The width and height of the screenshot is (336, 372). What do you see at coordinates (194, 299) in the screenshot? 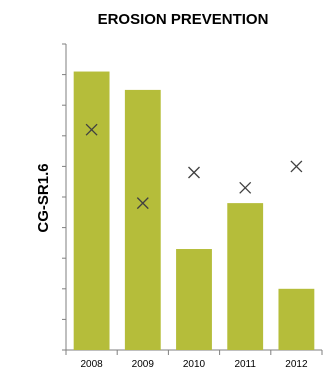
I see `bar-2010` at bounding box center [194, 299].